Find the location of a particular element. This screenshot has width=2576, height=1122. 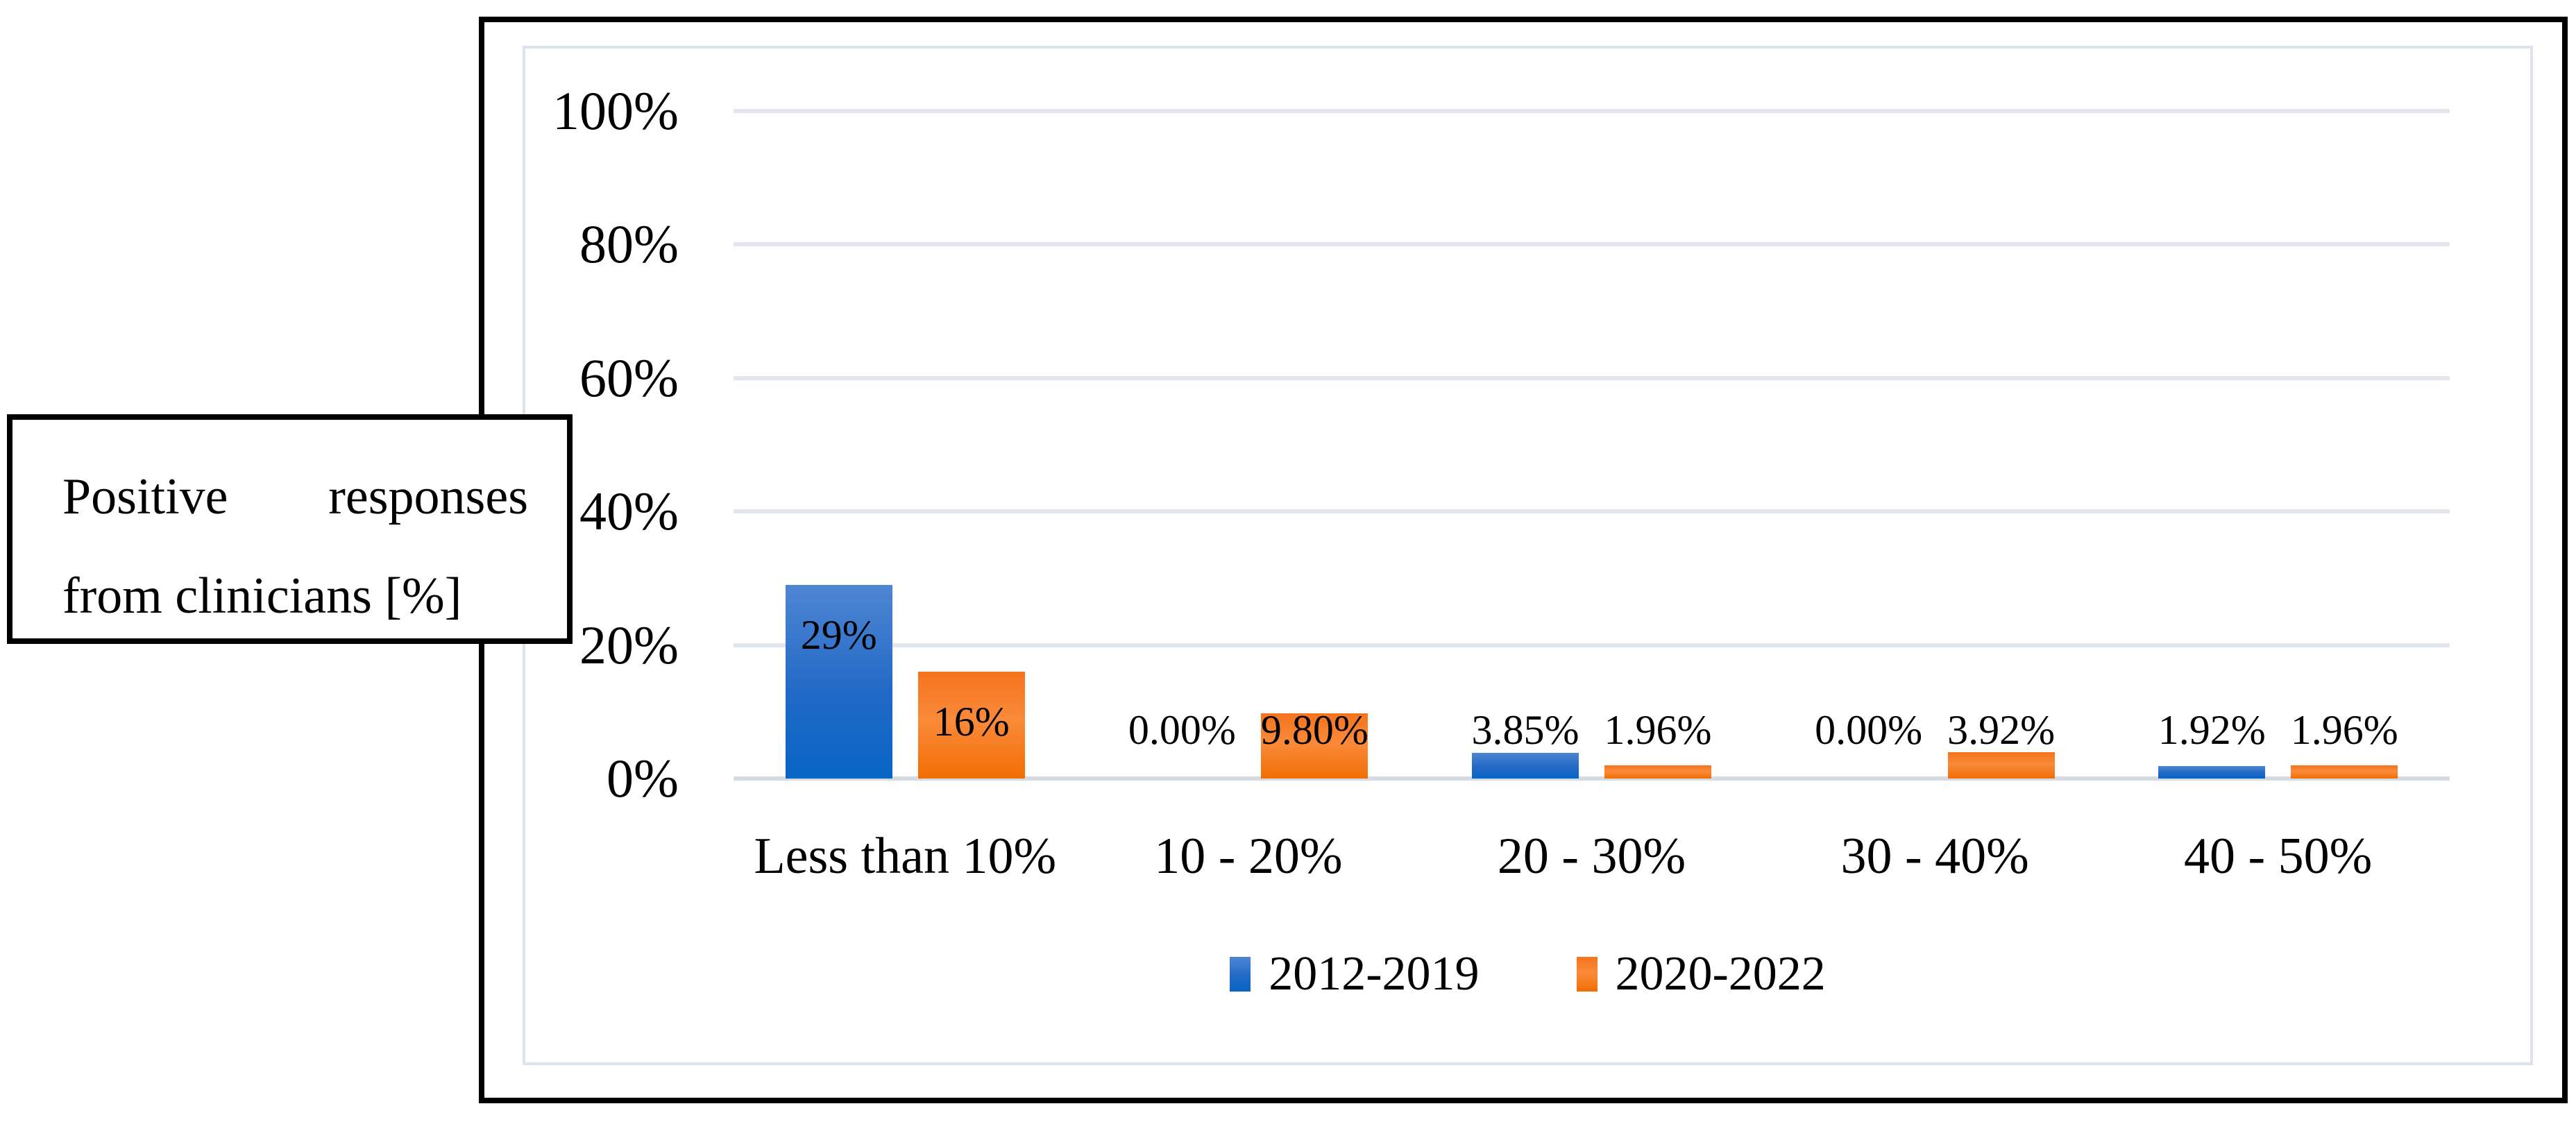

data-label-2020-2022-30 - 40%: 3.92% is located at coordinates (2001, 730).